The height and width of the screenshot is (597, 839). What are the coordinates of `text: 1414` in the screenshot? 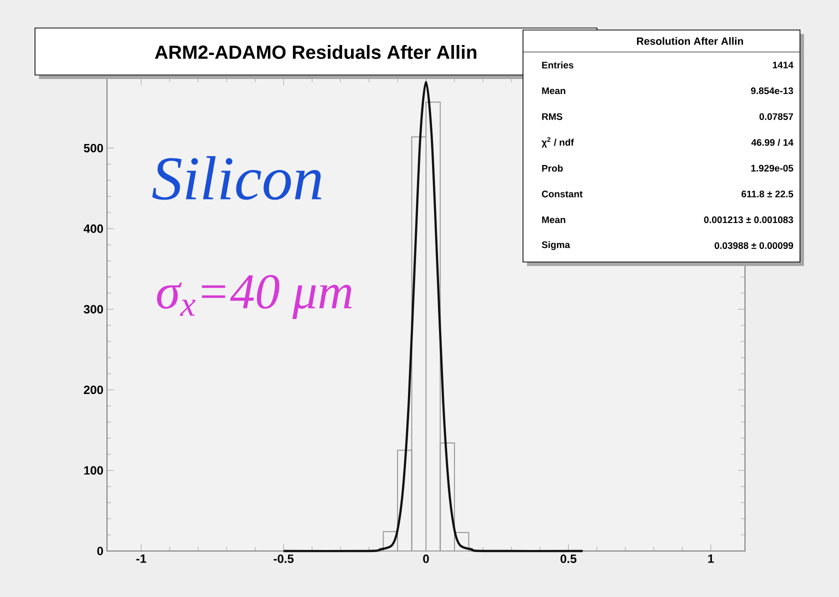 It's located at (783, 65).